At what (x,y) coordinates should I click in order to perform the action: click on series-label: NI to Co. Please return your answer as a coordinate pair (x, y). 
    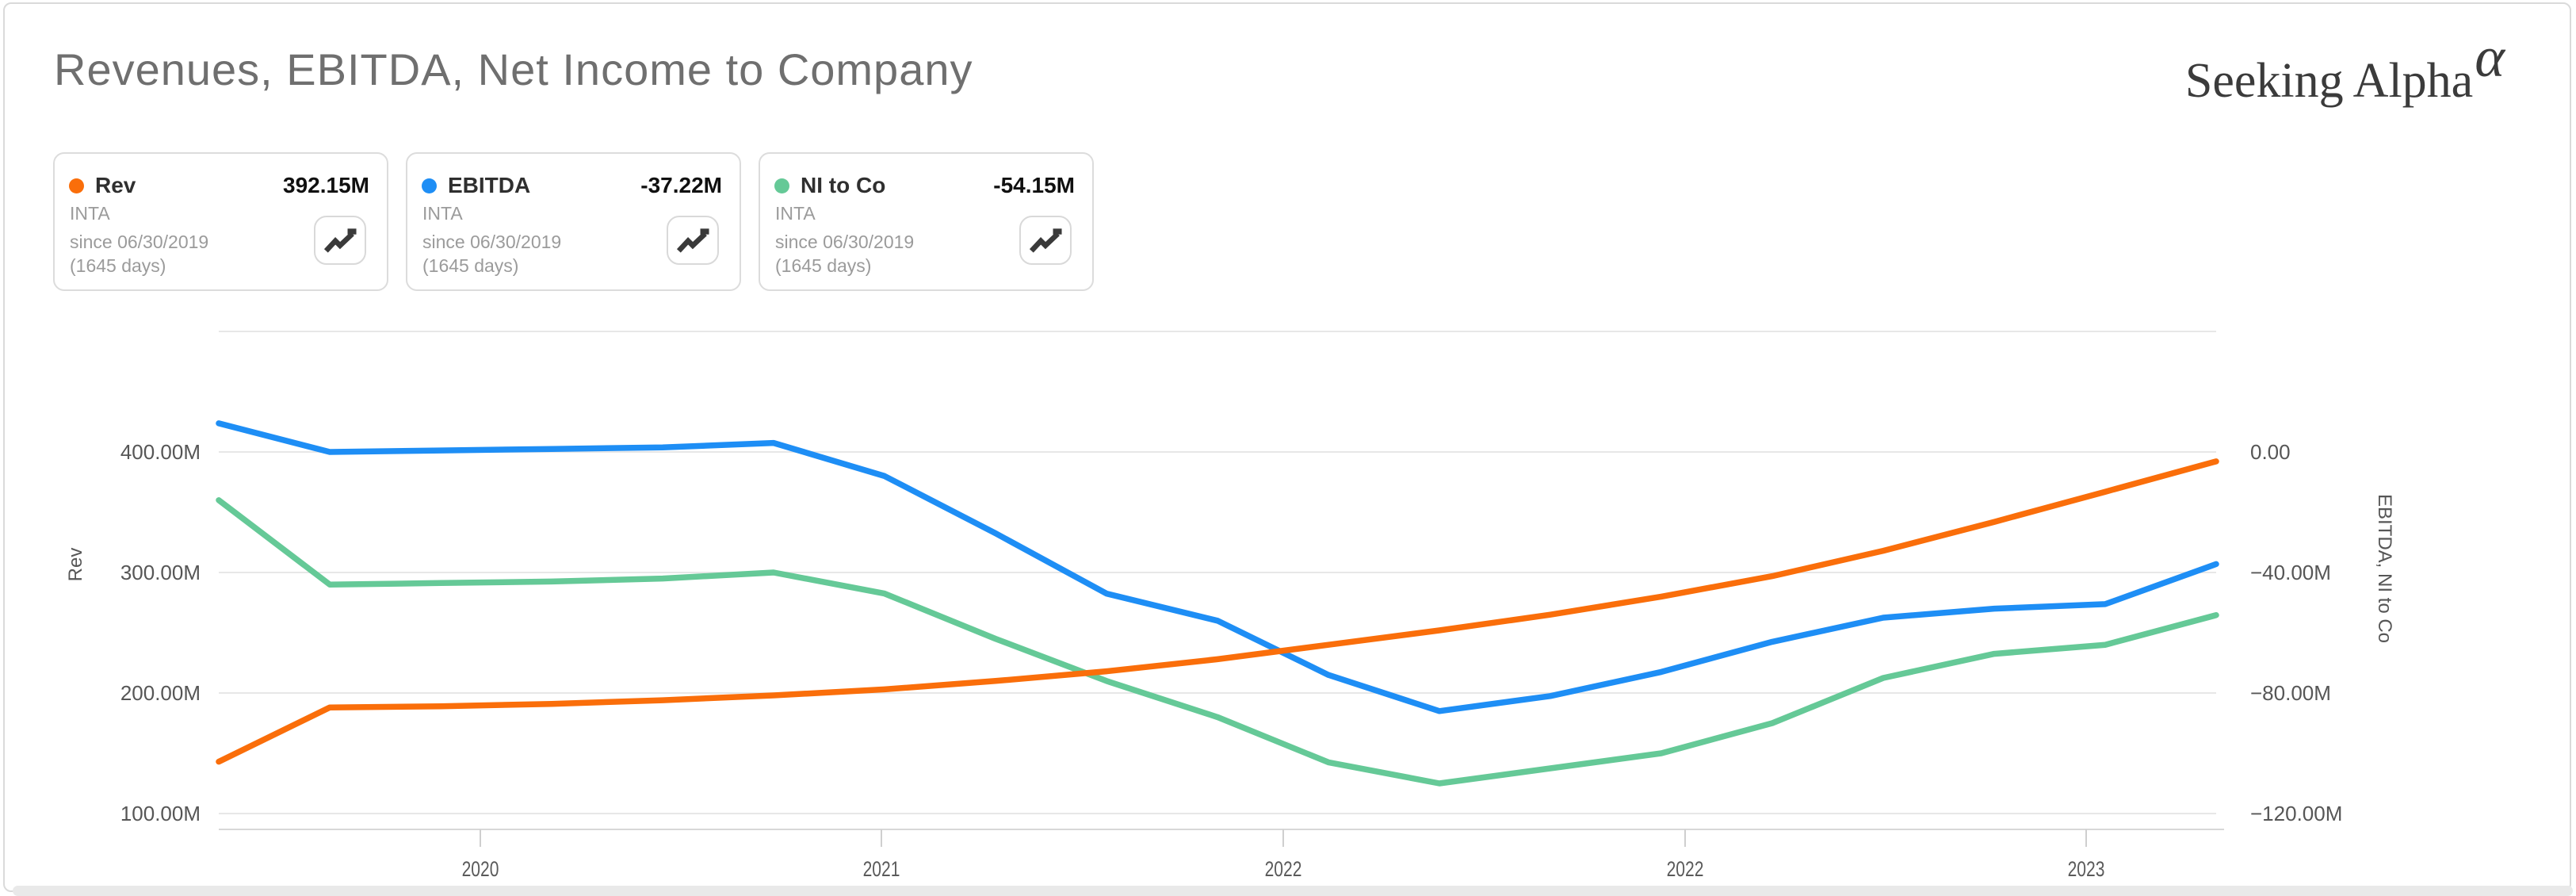
    Looking at the image, I should click on (844, 185).